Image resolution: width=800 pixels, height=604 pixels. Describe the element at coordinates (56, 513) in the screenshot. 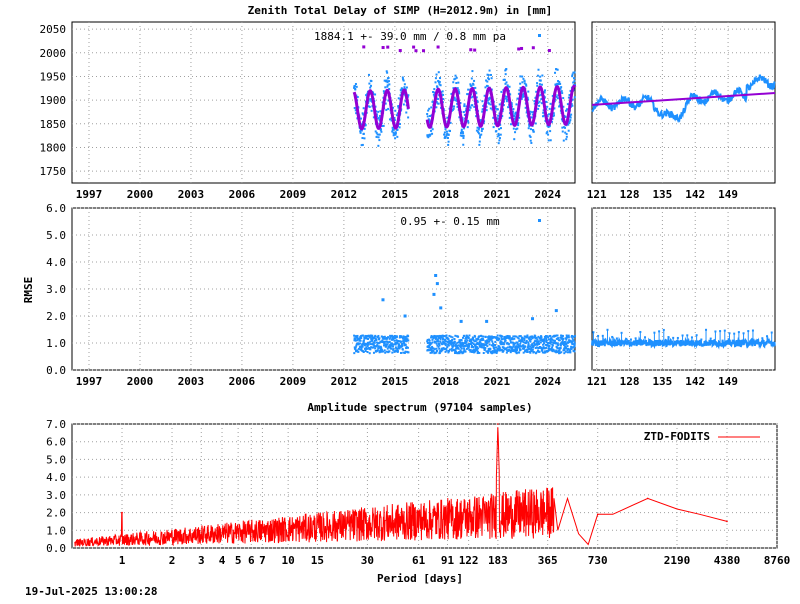

I see `spectrum-ytick-label: 2.0` at that location.